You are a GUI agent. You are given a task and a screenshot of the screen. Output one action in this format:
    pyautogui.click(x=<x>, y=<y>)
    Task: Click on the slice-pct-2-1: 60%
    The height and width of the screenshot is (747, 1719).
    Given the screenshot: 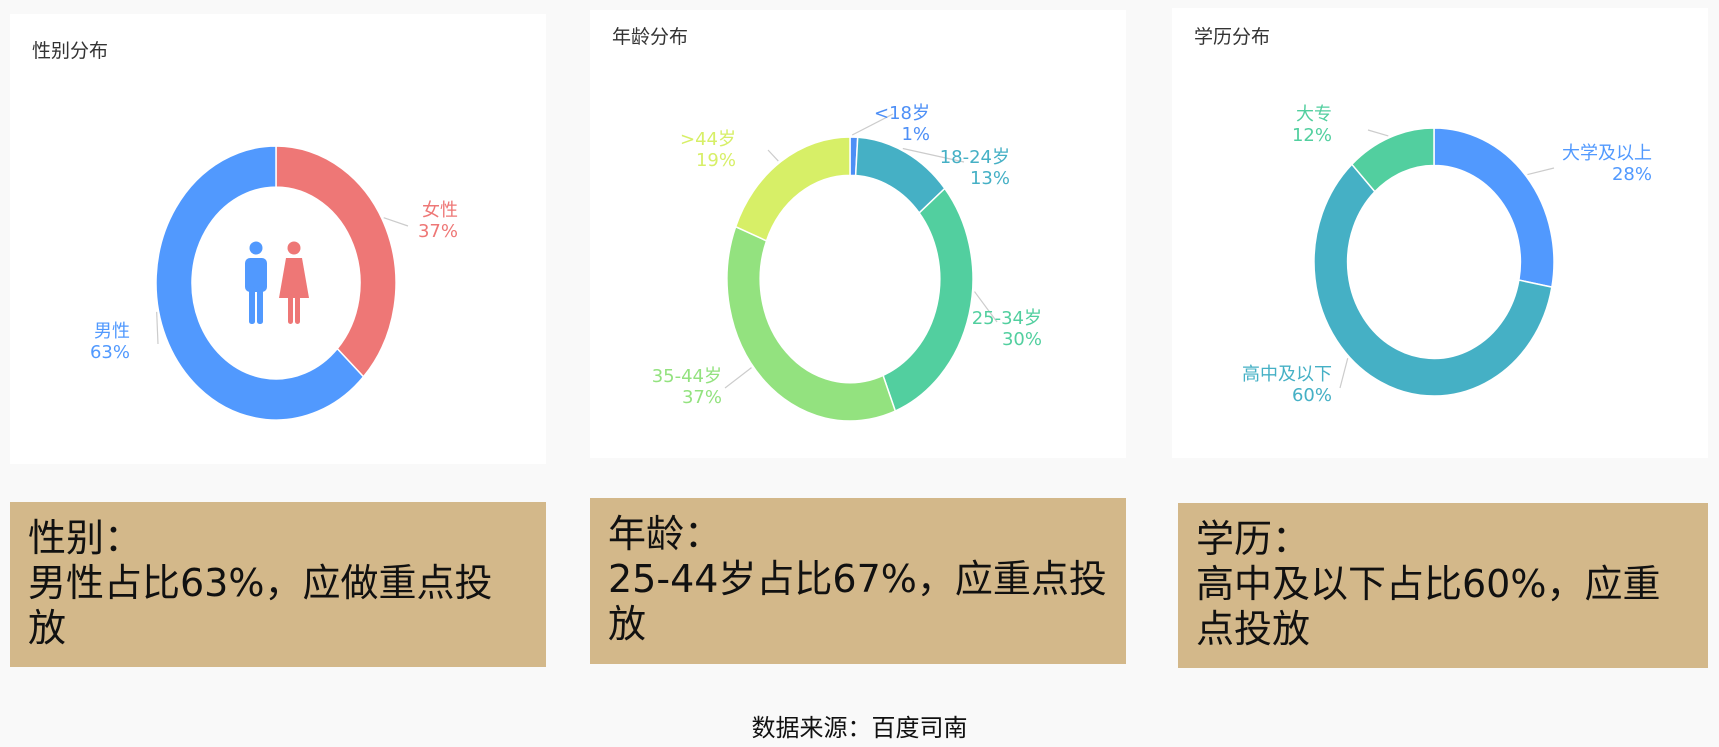 What is the action you would take?
    pyautogui.click(x=1312, y=395)
    